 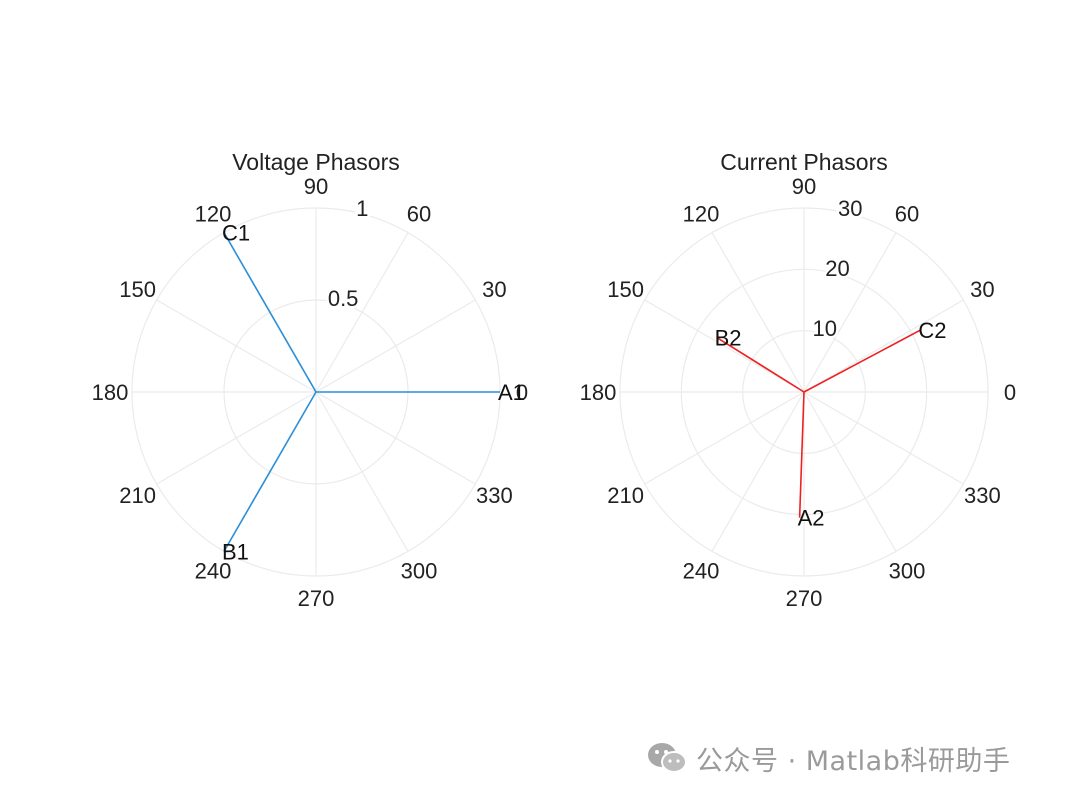 I want to click on watermark: 公众号 · Matlab科研助手, so click(x=828, y=758).